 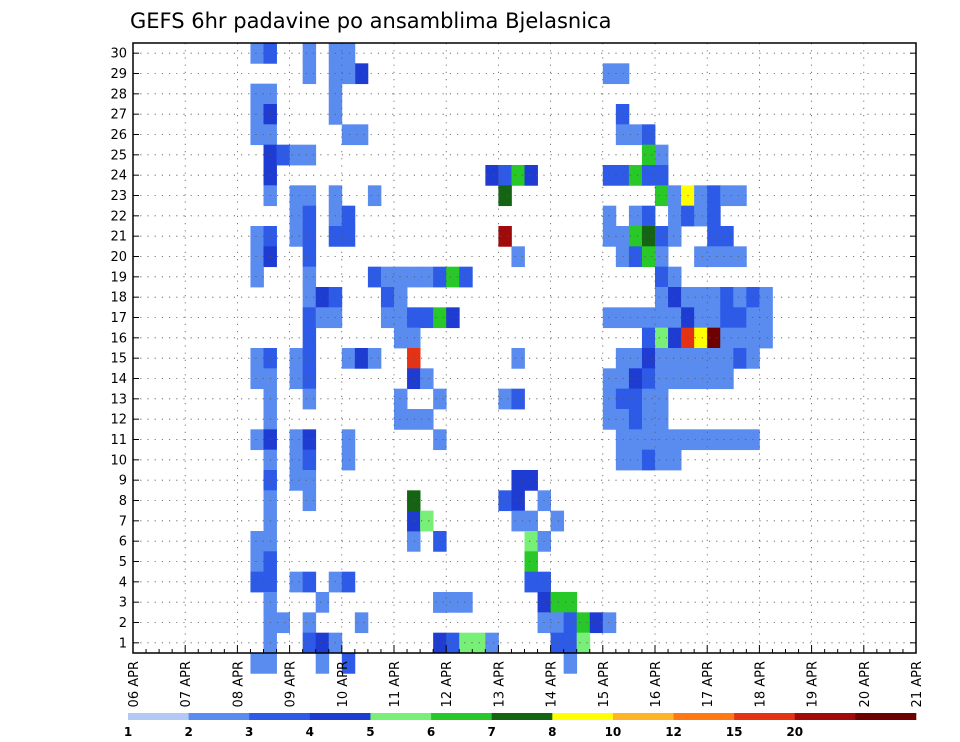 What do you see at coordinates (123, 582) in the screenshot?
I see `y-tick-label: 4` at bounding box center [123, 582].